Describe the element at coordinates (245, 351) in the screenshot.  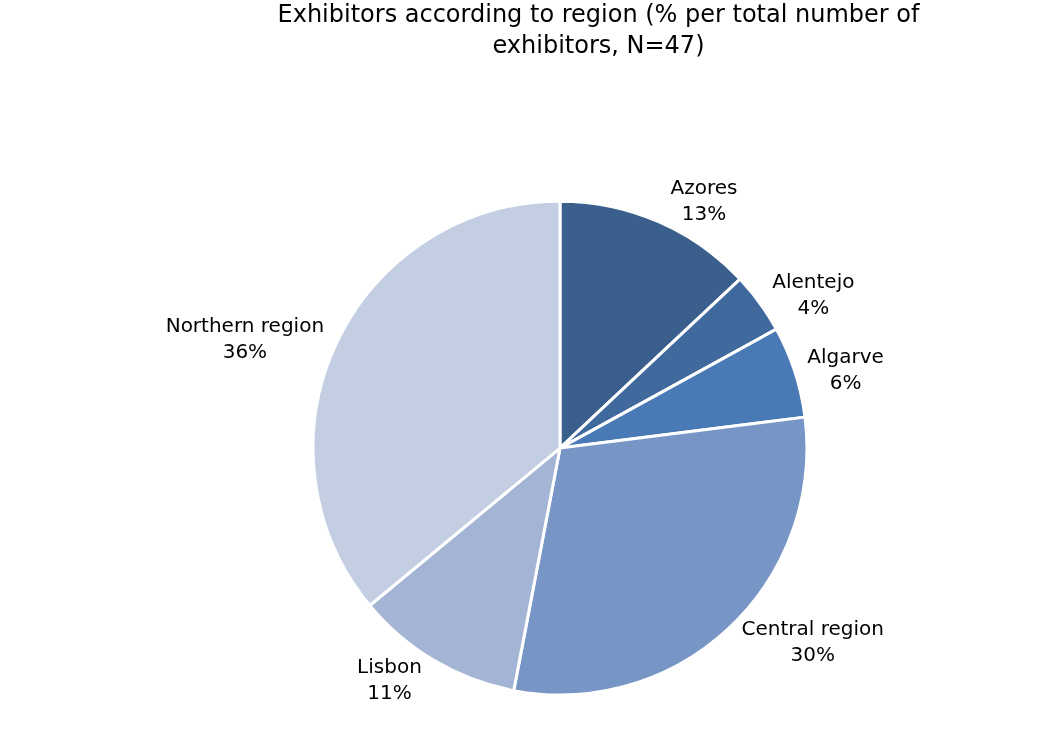
I see `data-label: 36%` at that location.